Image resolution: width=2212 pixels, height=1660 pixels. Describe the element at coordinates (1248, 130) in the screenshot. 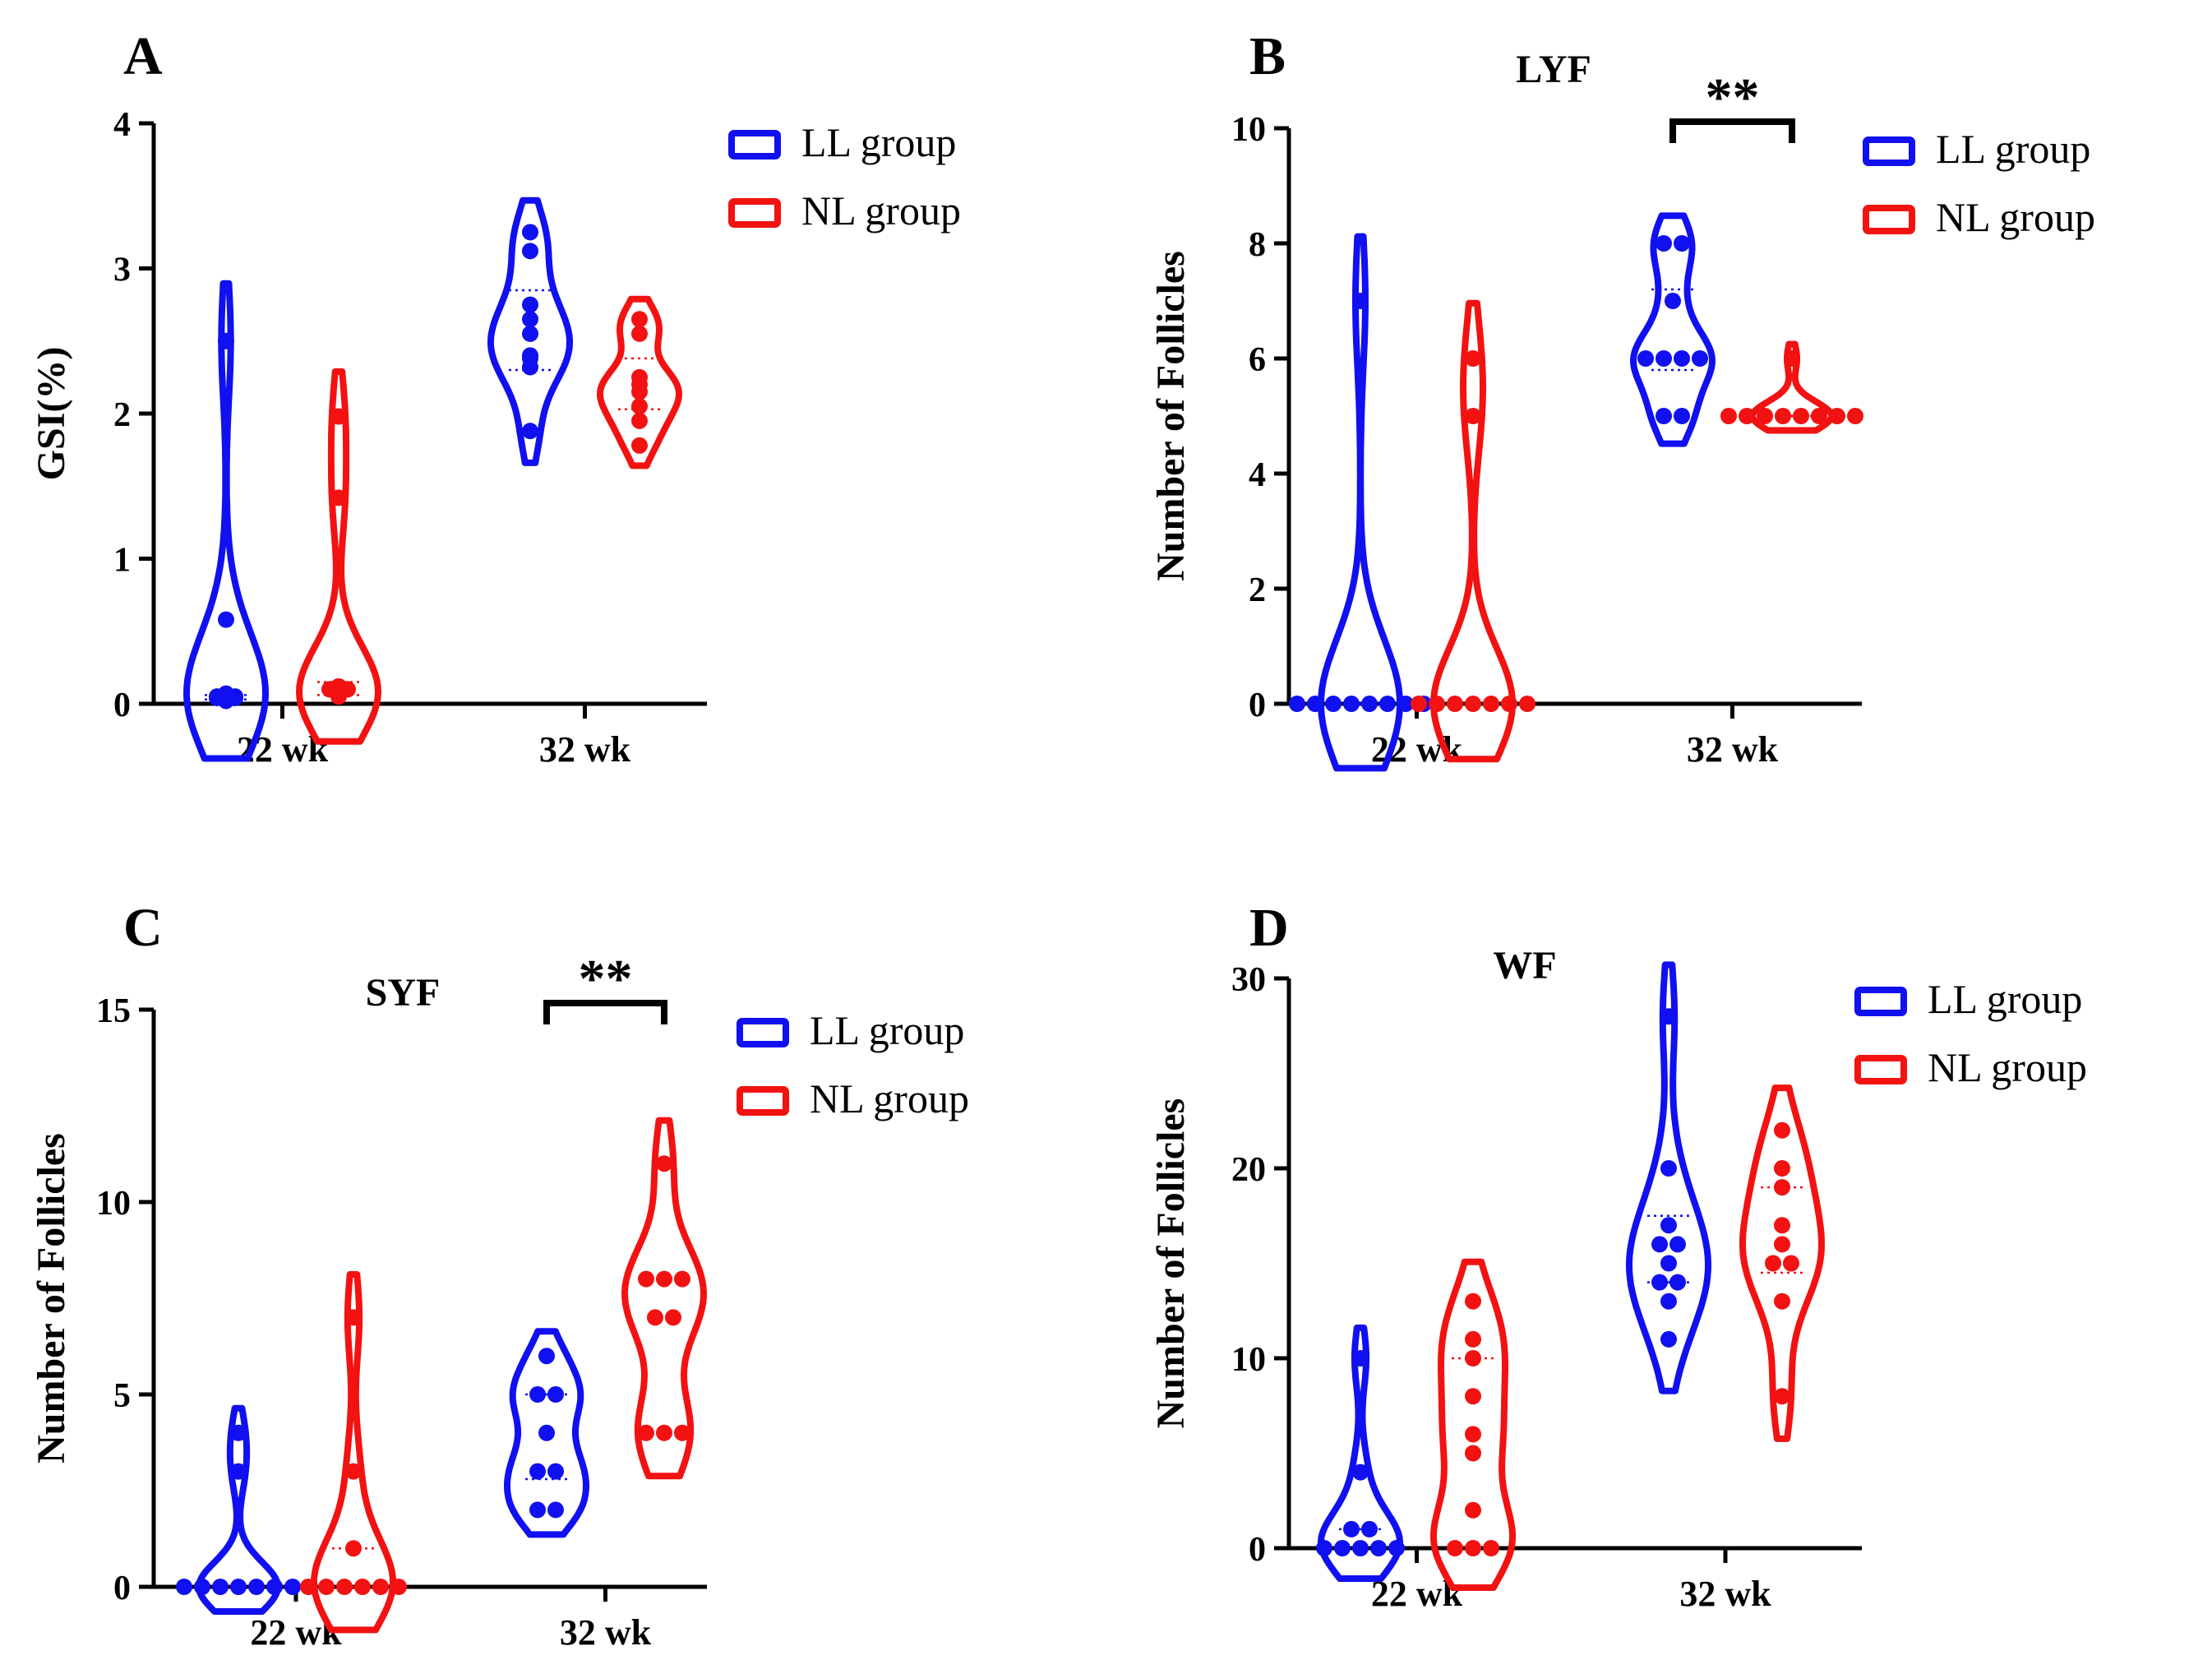

I see `y-tick-label: 10` at that location.